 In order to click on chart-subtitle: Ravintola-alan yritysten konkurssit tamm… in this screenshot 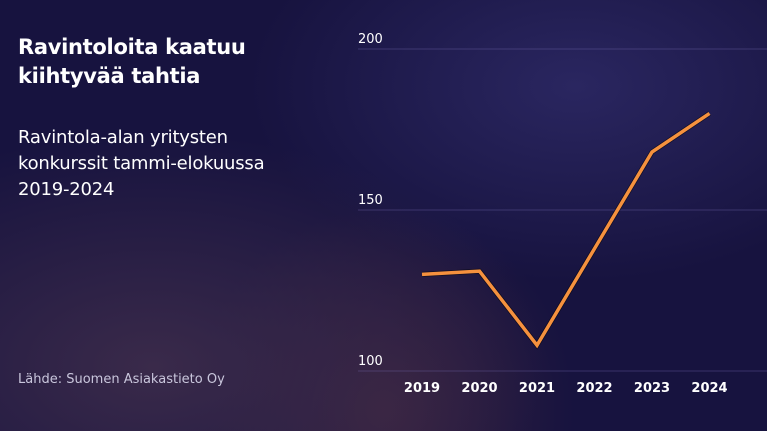, I will do `click(141, 163)`.